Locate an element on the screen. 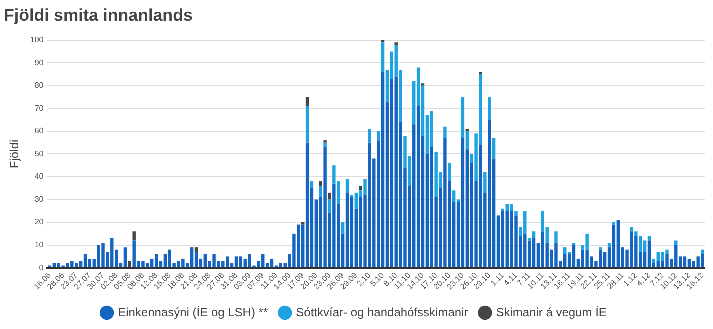 This screenshot has height=329, width=713. x-tick-label: 1.11 is located at coordinates (497, 279).